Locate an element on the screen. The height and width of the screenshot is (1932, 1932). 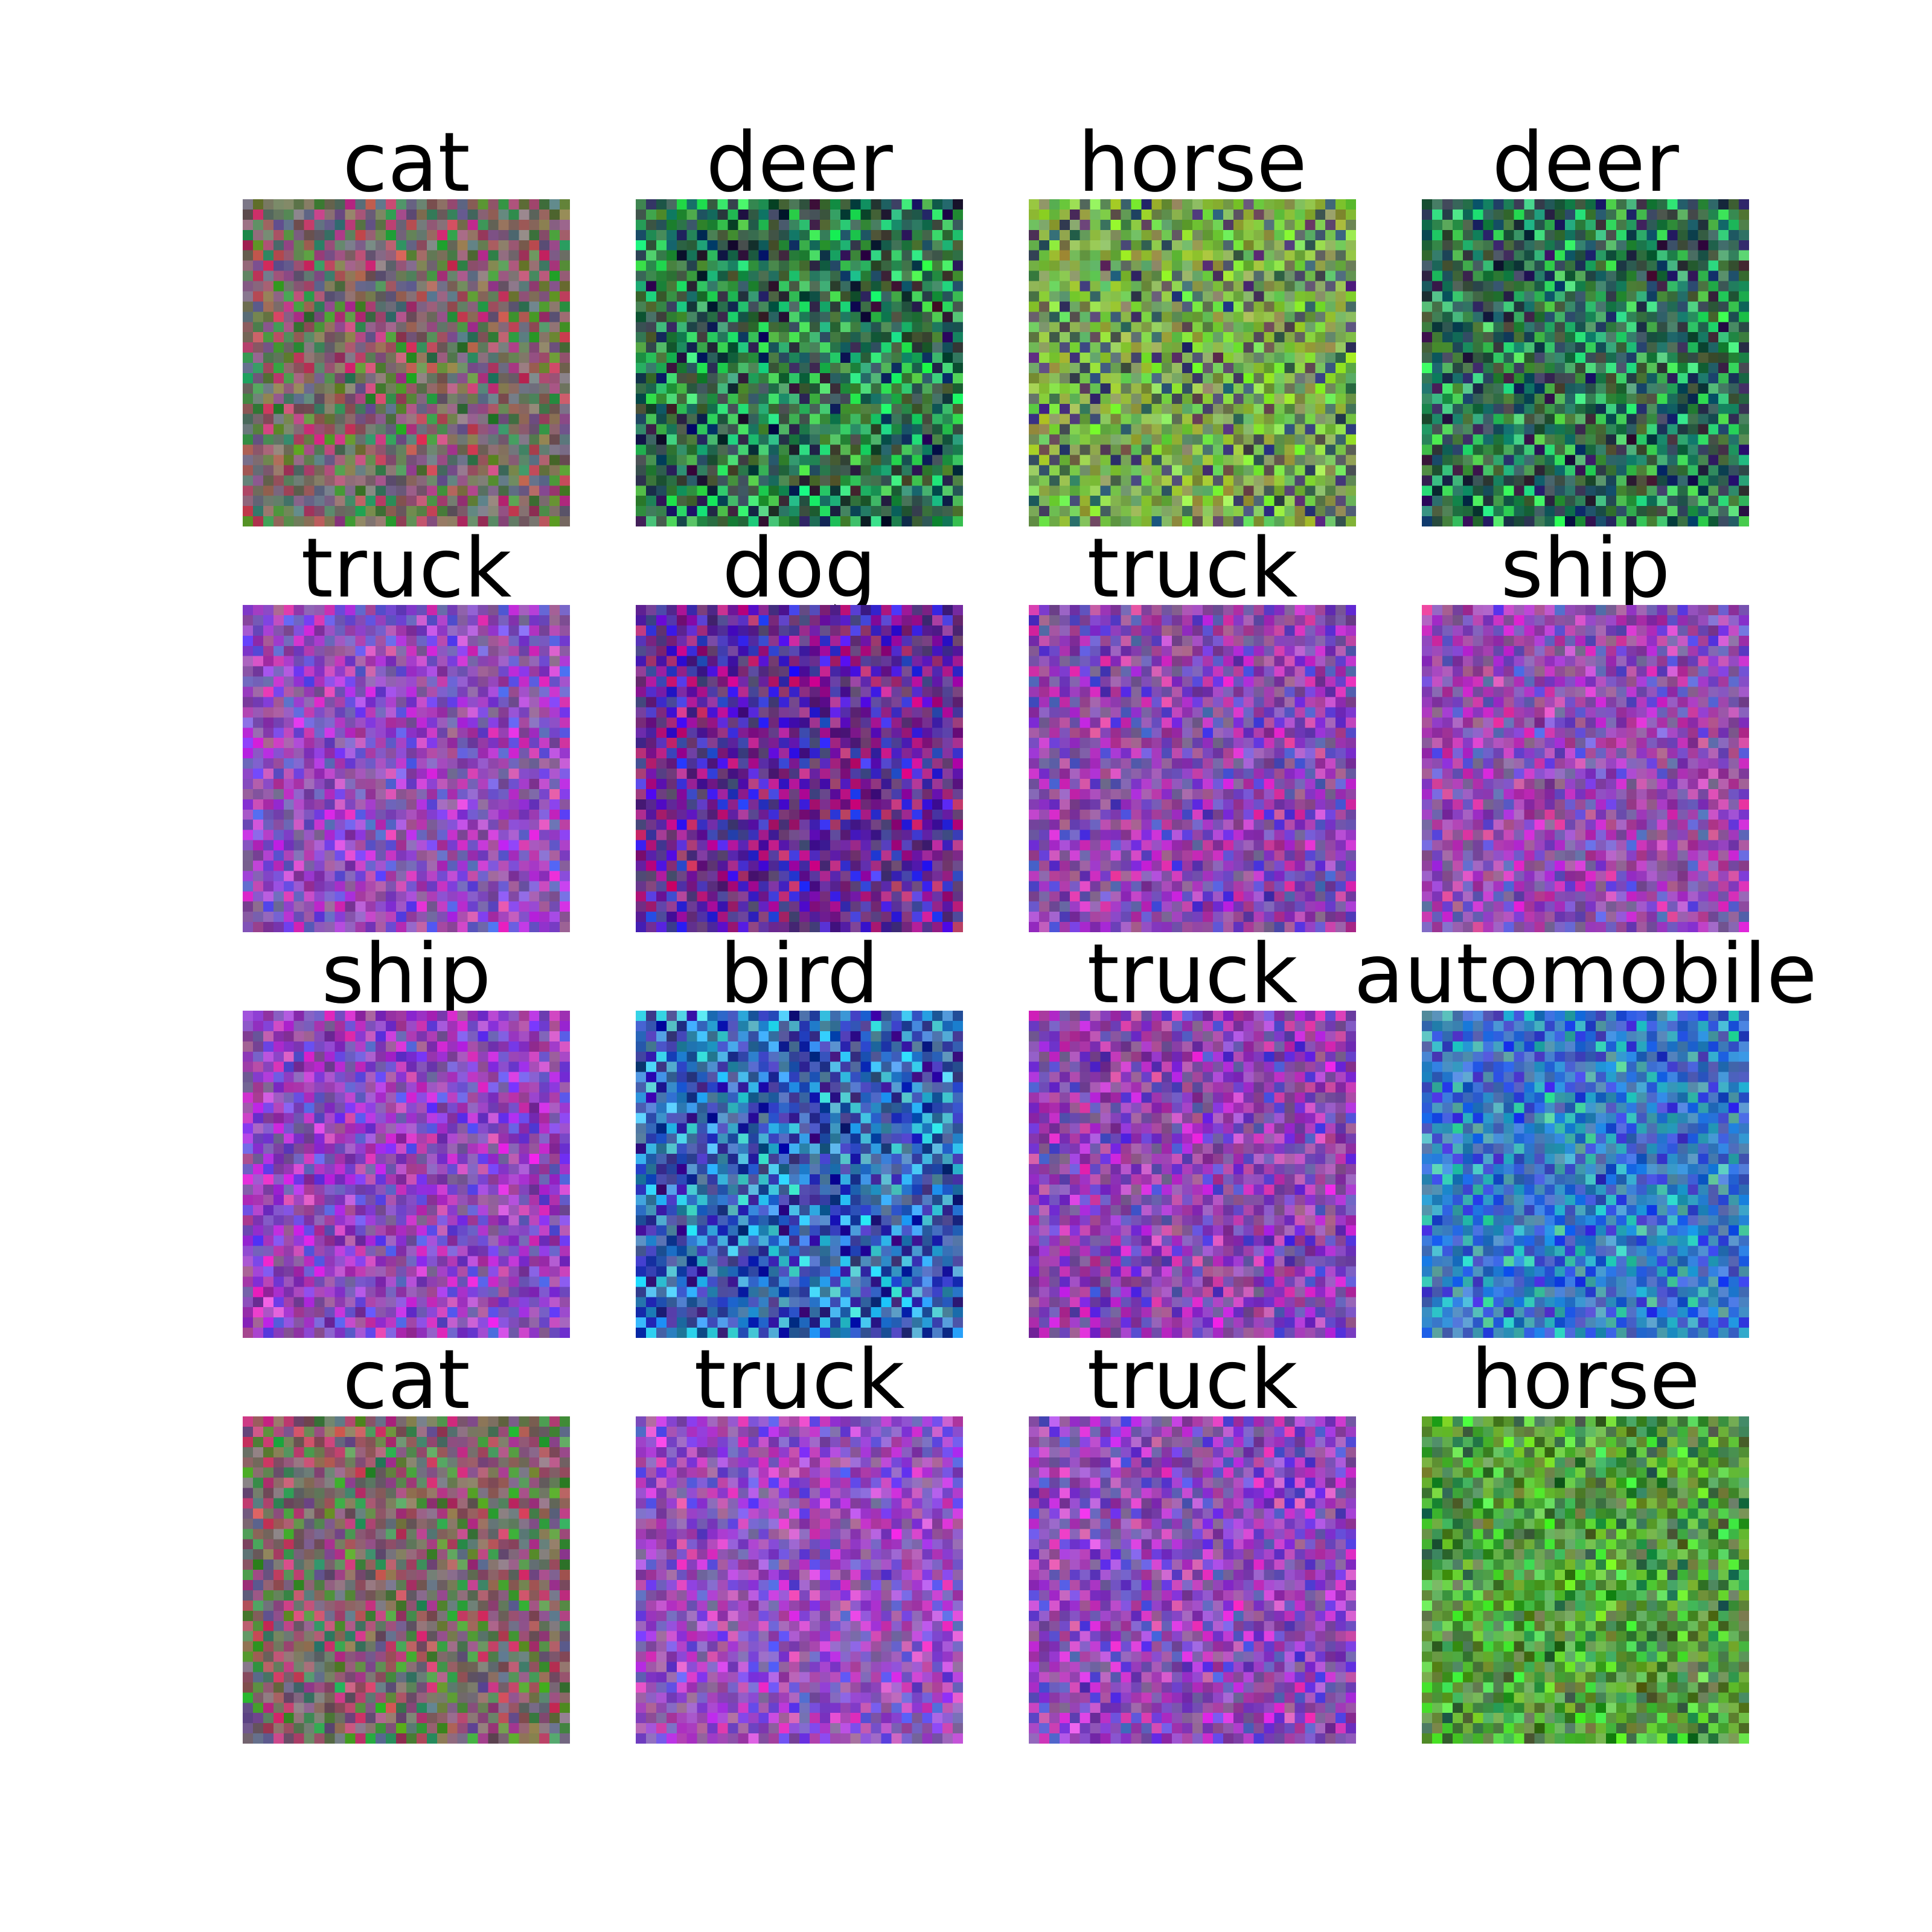
sample-label: automobile is located at coordinates (1586, 974).